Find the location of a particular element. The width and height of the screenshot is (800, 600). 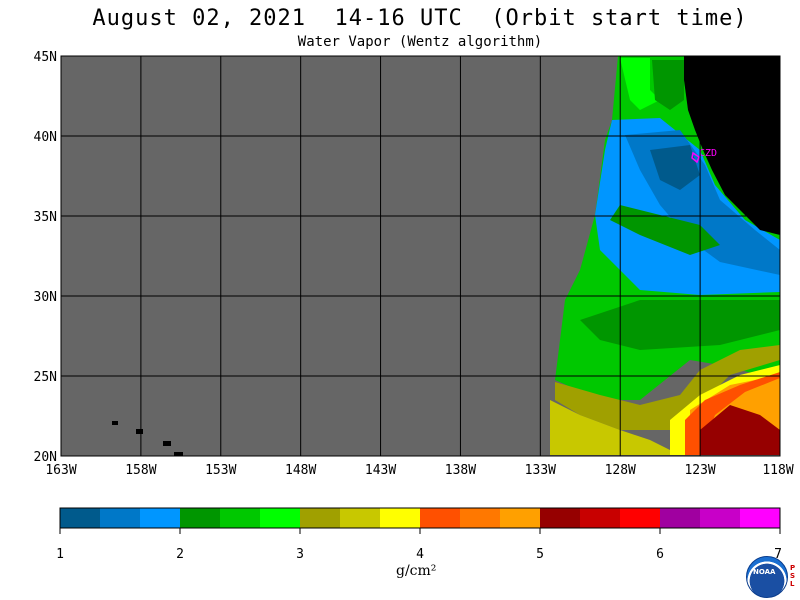

wv-redorange-region is located at coordinates (732, 413).